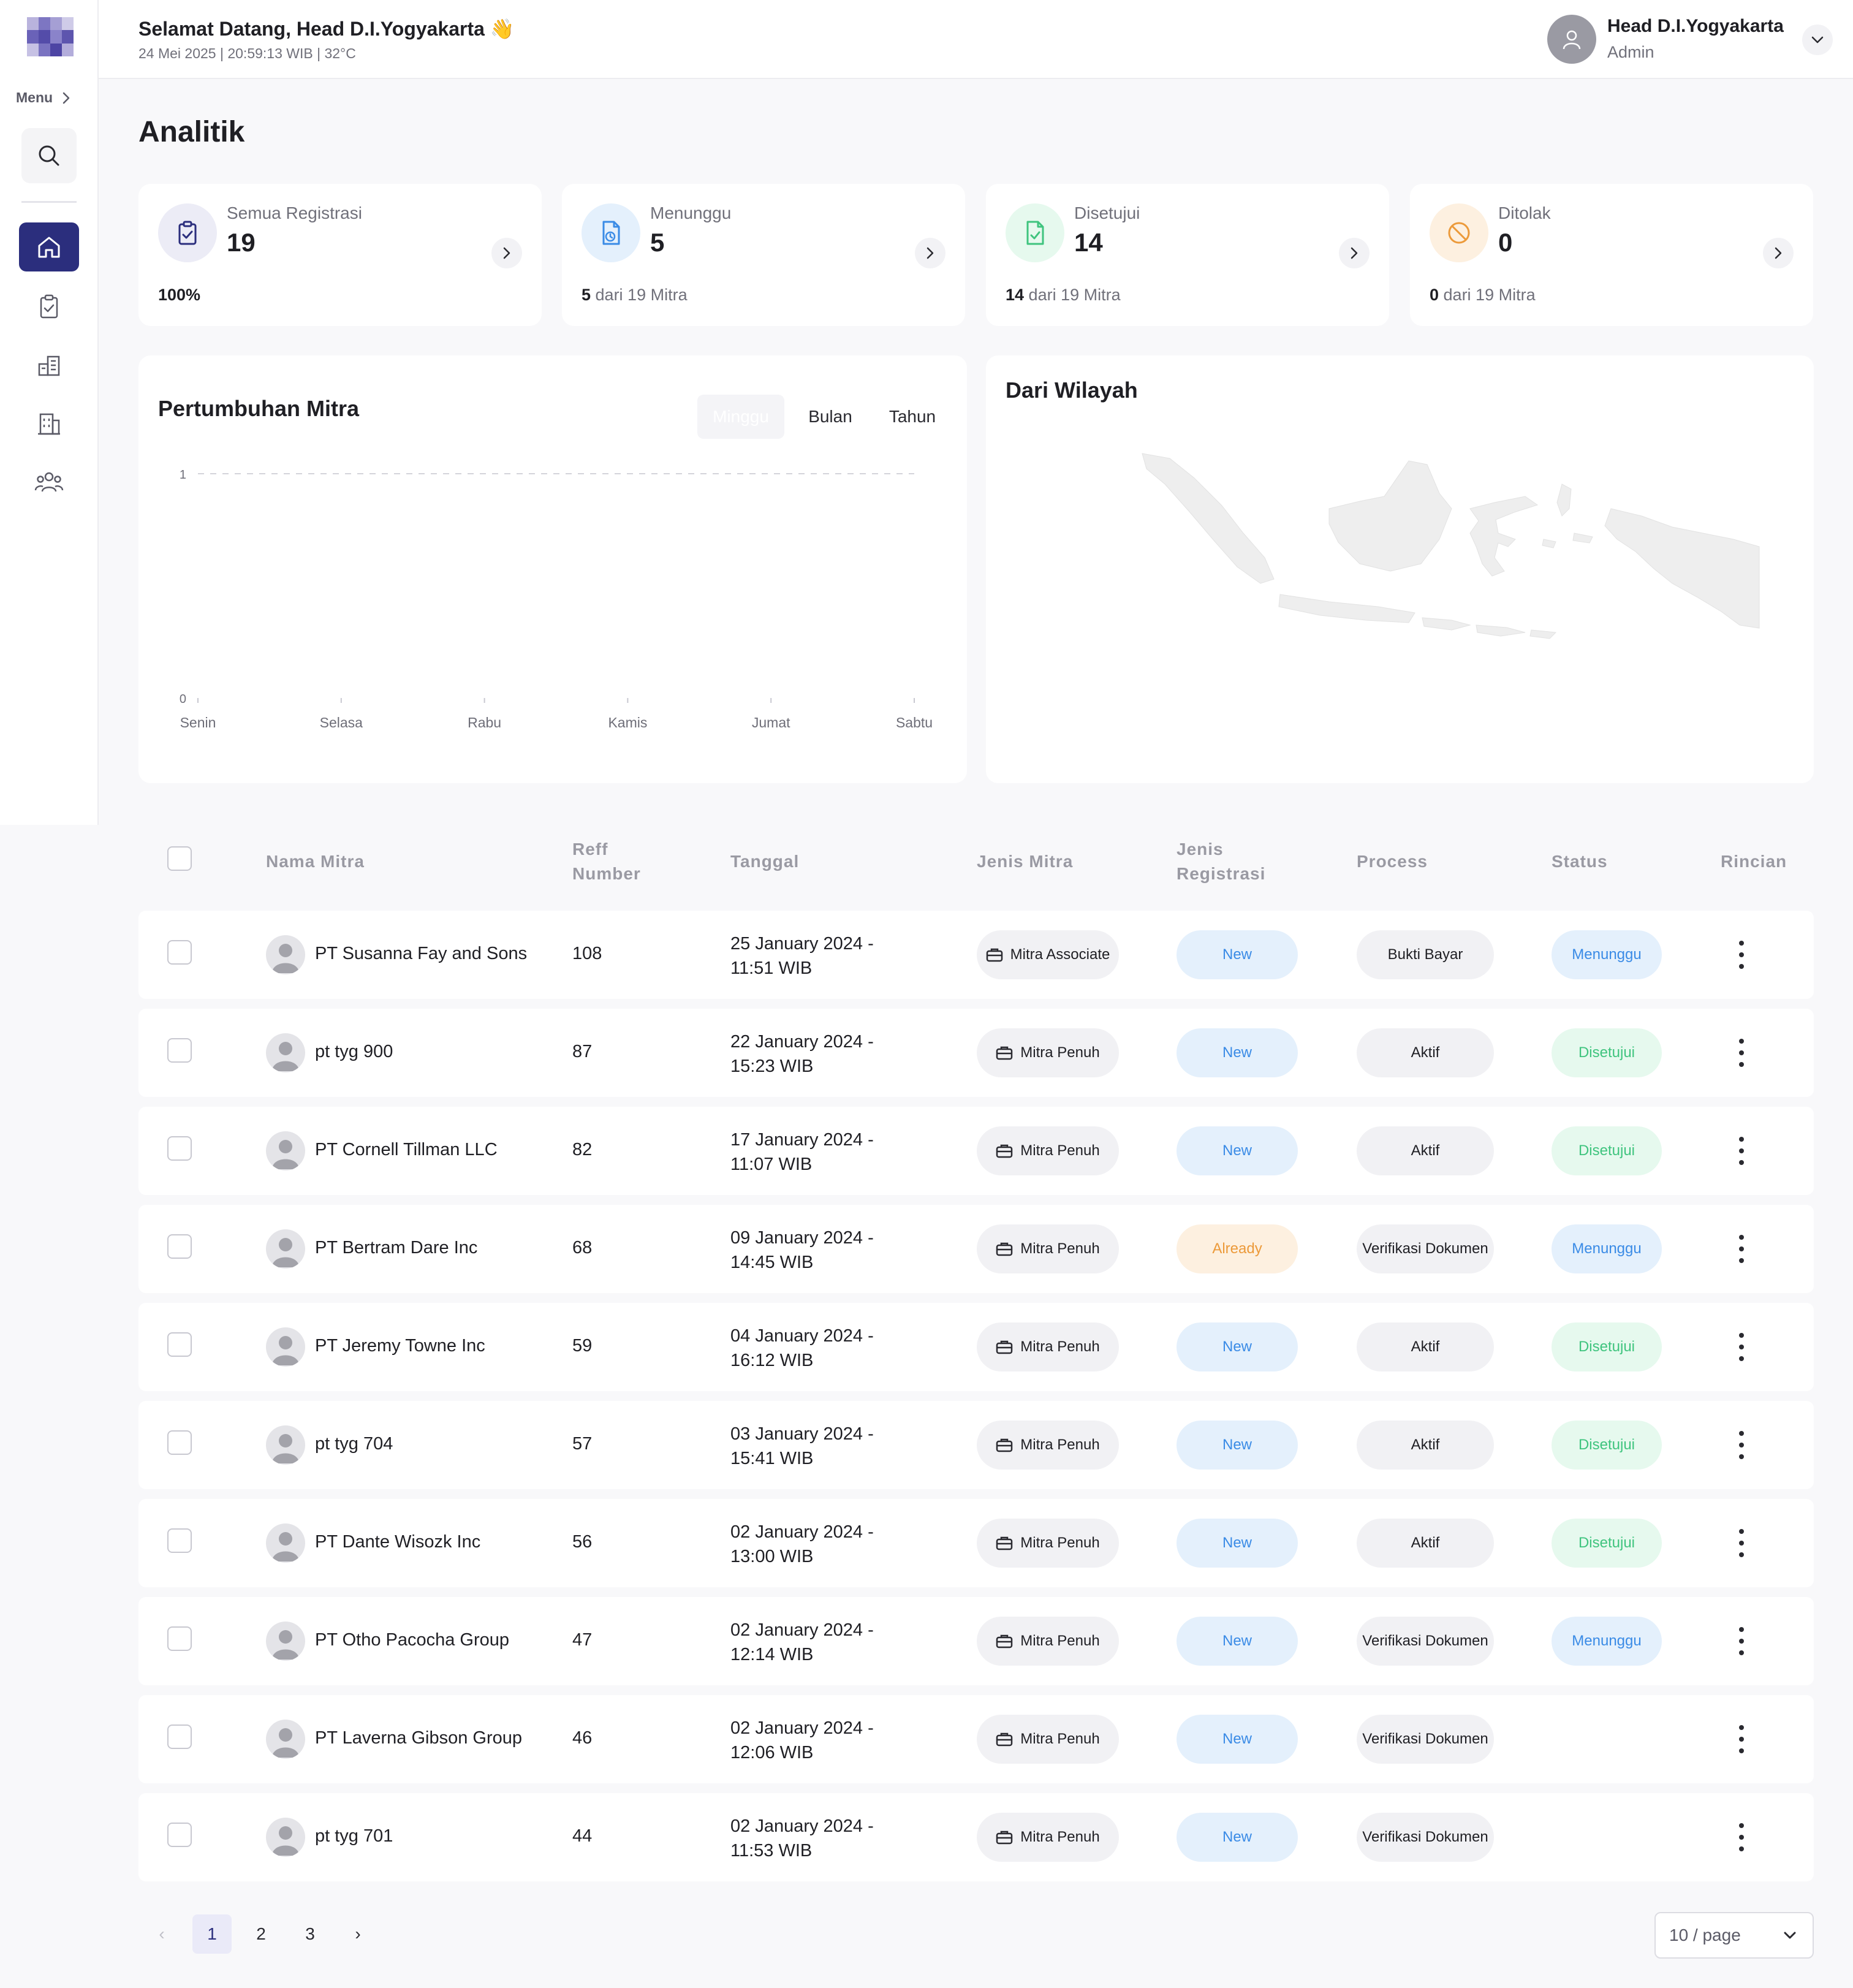 Image resolution: width=1853 pixels, height=1988 pixels. Describe the element at coordinates (49, 481) in the screenshot. I see `sidebar-item-users` at that location.